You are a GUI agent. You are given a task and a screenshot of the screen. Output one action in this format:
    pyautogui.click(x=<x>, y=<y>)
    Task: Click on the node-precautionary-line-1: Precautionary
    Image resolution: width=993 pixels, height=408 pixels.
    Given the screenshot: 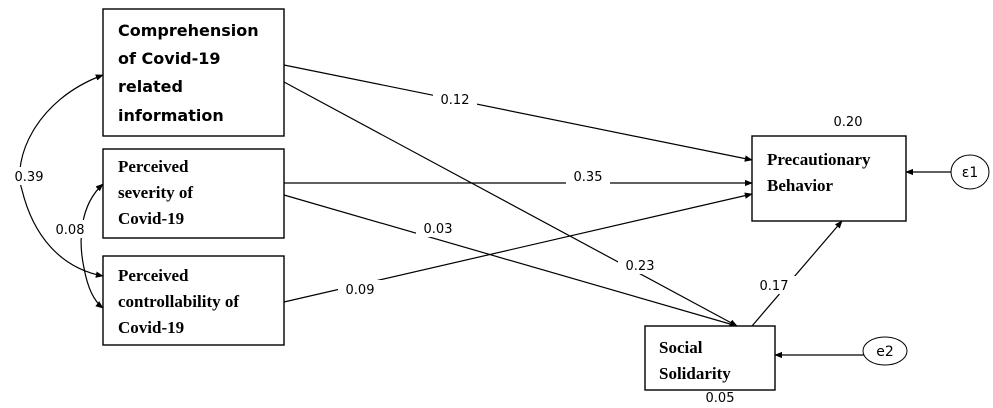 What is the action you would take?
    pyautogui.click(x=819, y=159)
    